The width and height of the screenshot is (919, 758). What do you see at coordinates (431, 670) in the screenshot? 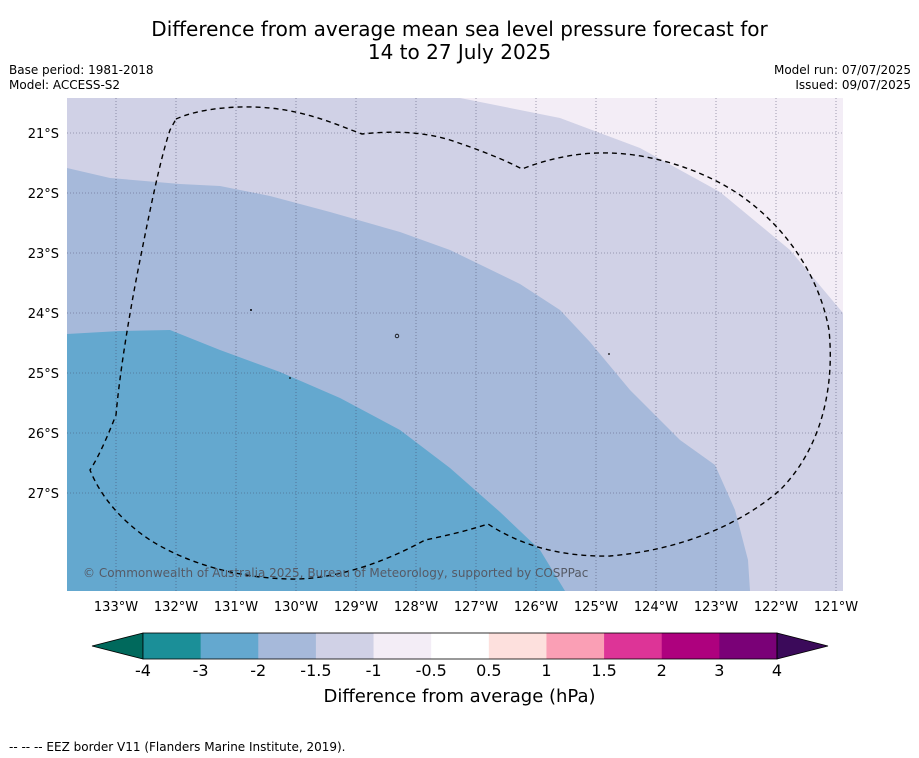
I see `colorbar-tick-label: -0.5` at bounding box center [431, 670].